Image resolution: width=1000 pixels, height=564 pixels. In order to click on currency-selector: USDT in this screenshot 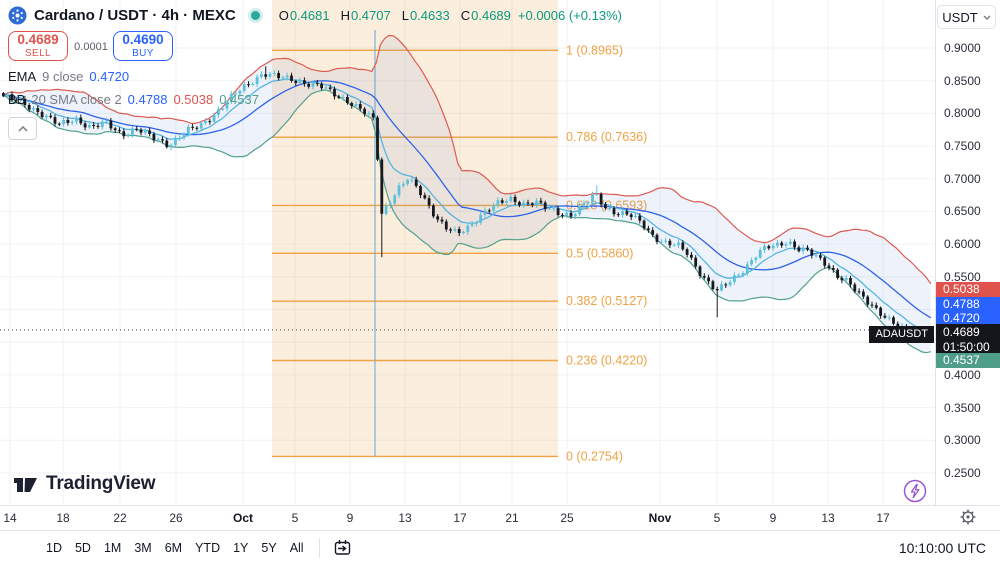, I will do `click(966, 17)`.